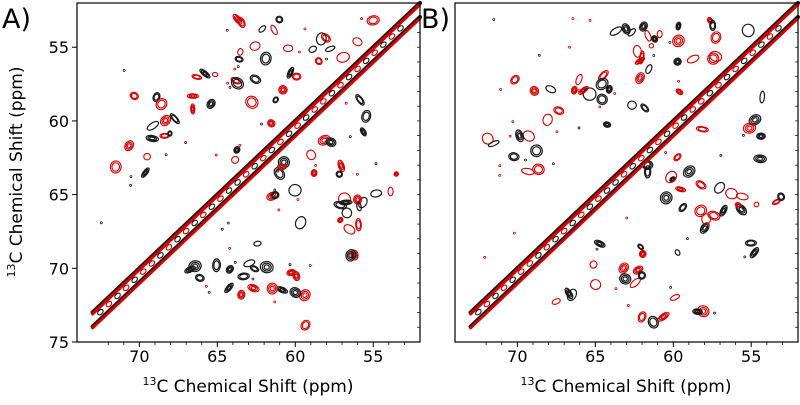 This screenshot has height=405, width=800. I want to click on x-label-text-a: C Chemical Shift (ppm), so click(254, 387).